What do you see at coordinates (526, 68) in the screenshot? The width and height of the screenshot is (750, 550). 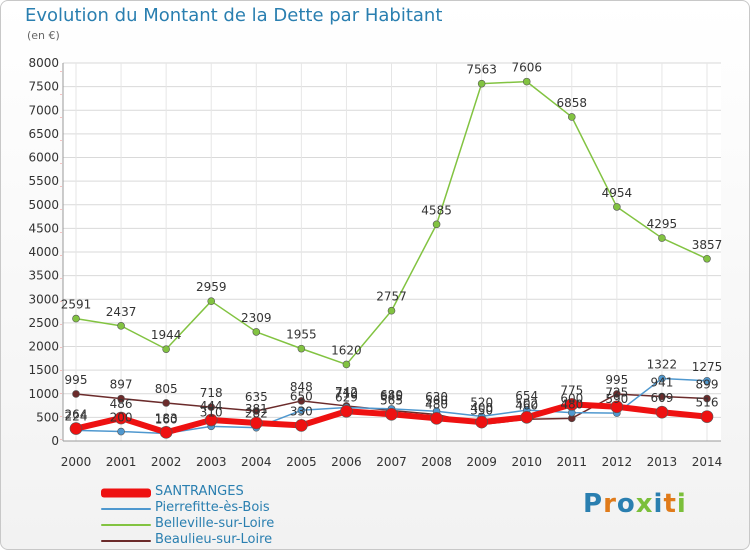 I see `data-label: 7606` at bounding box center [526, 68].